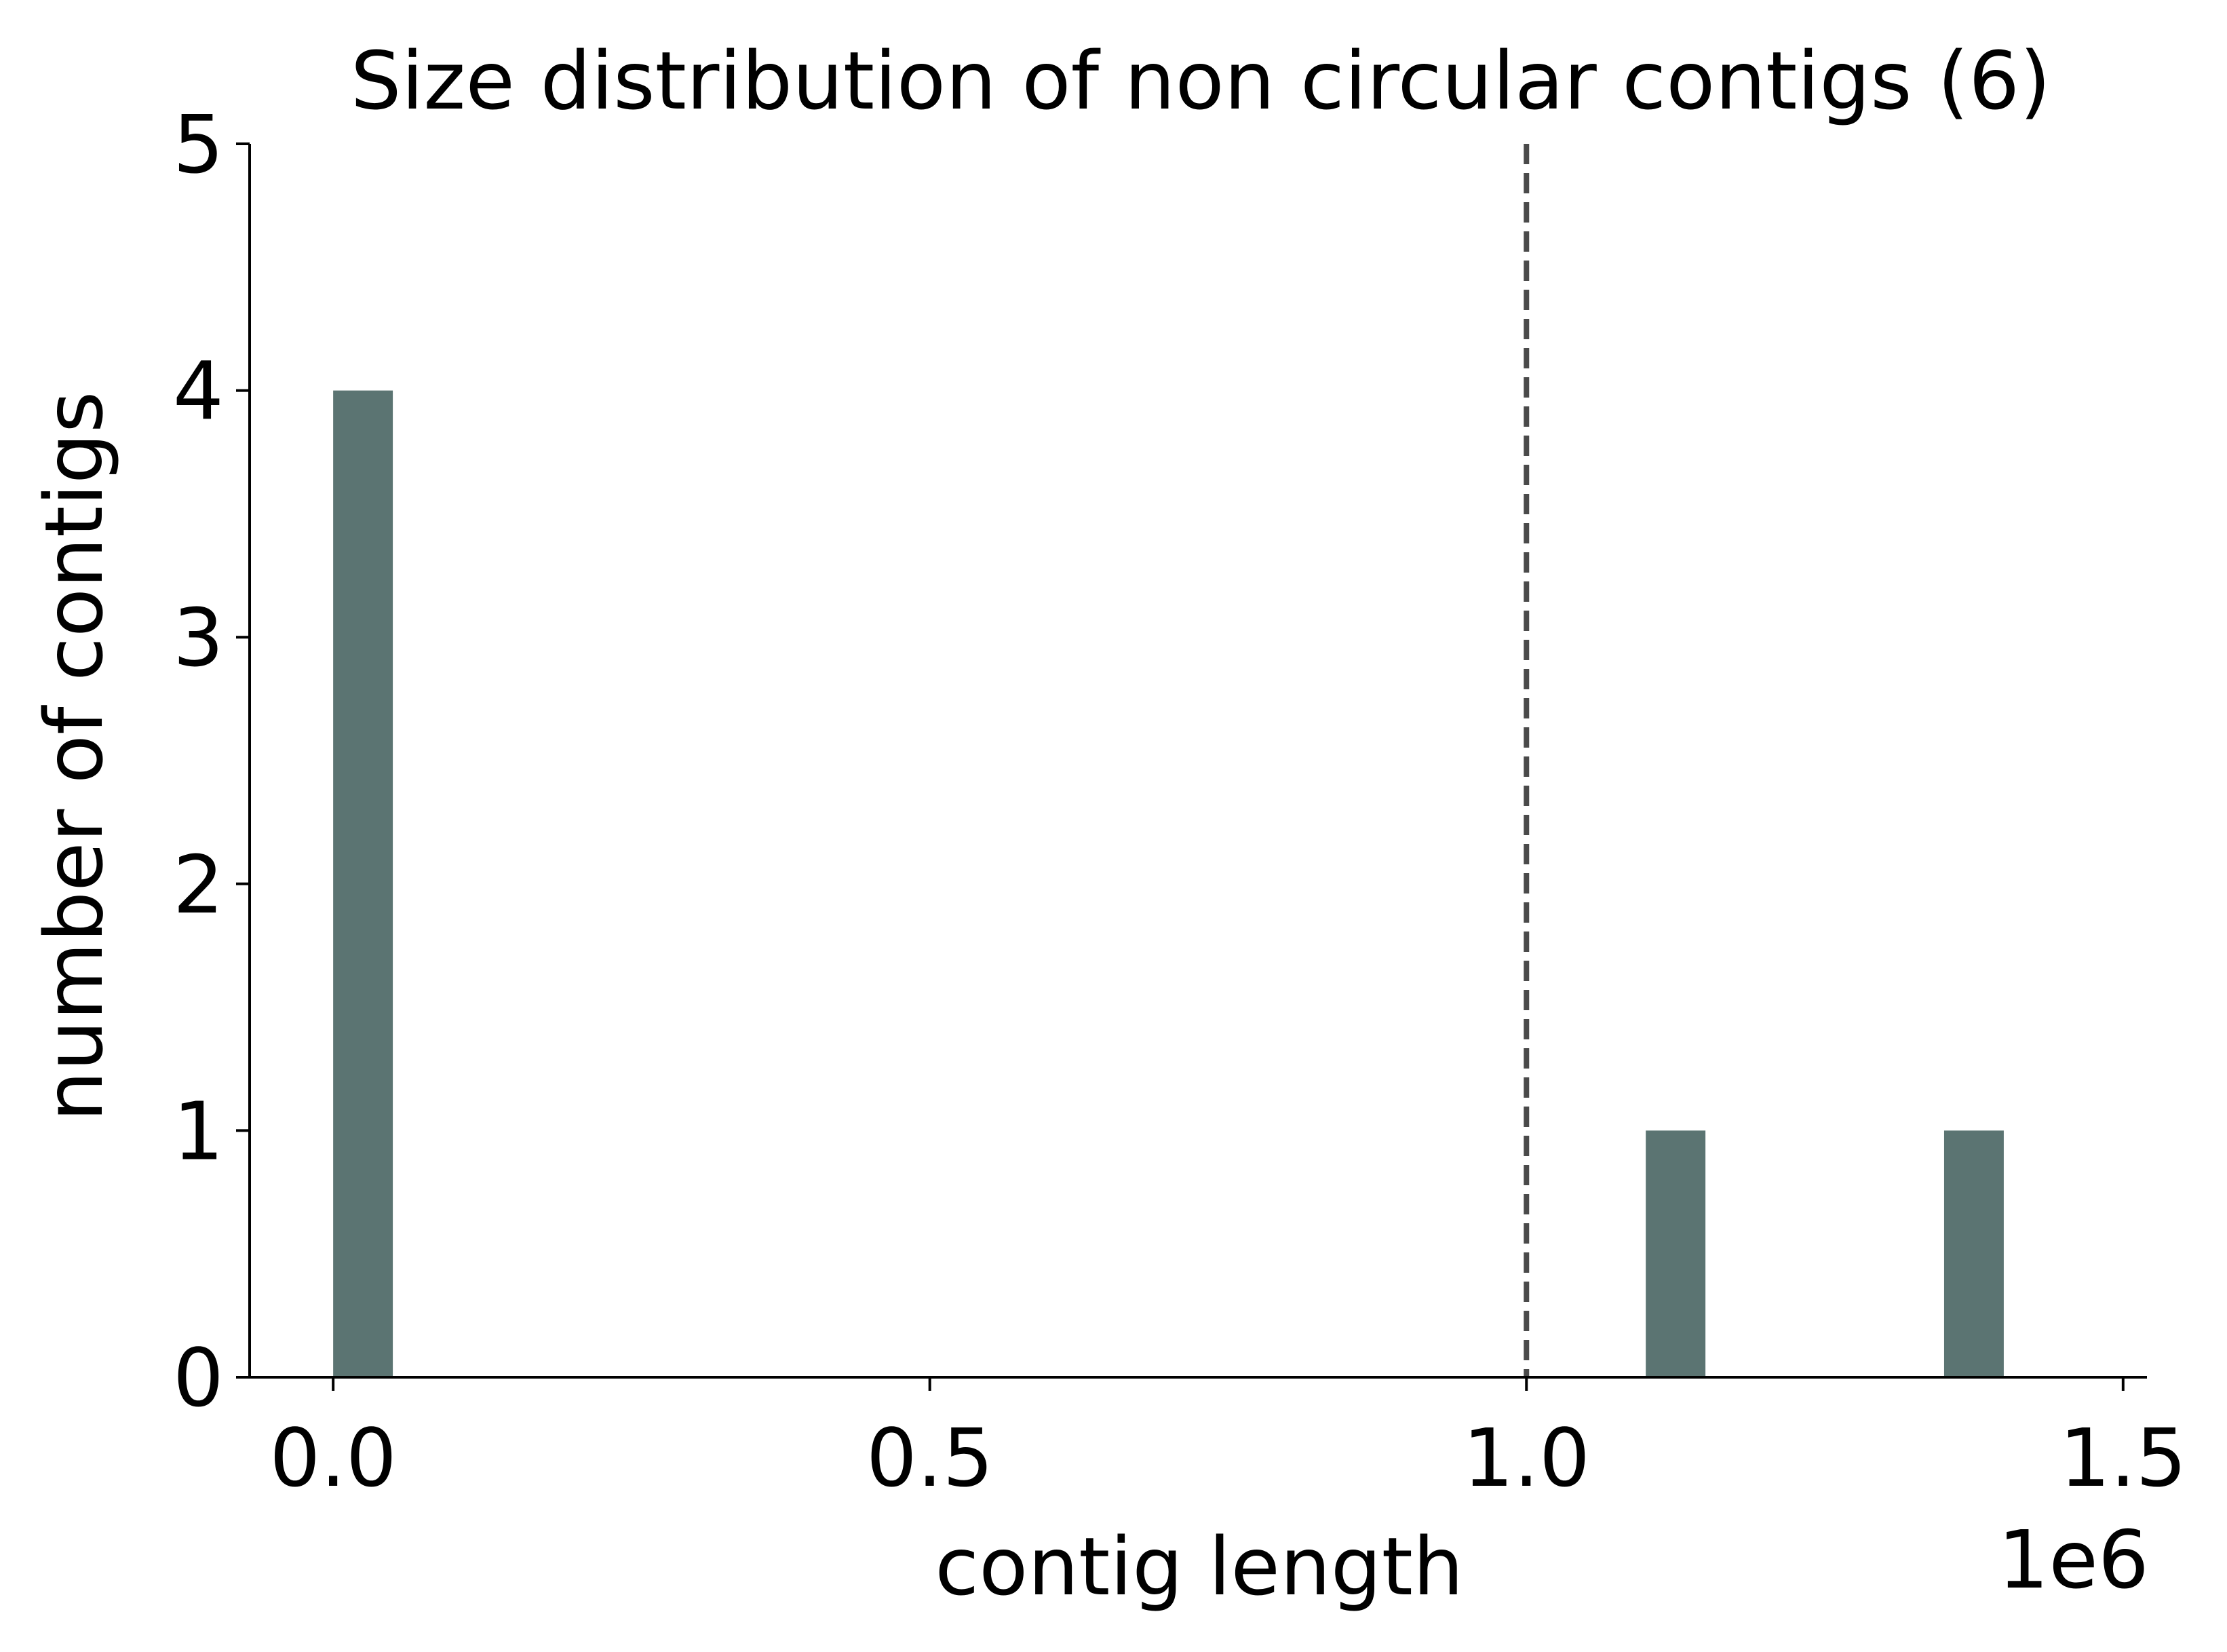 This screenshot has width=2227, height=1652. I want to click on x-tick-label: 0.5, so click(930, 1458).